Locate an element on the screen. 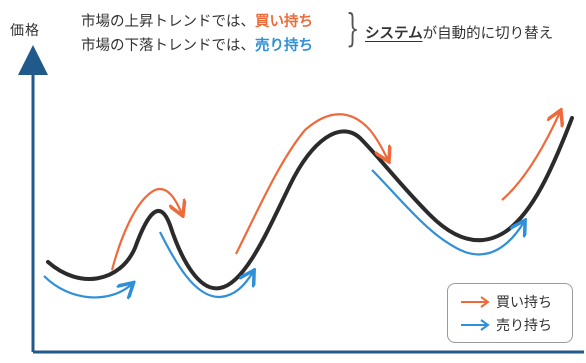 The width and height of the screenshot is (586, 363). legend-buy: 買い持ち is located at coordinates (506, 302).